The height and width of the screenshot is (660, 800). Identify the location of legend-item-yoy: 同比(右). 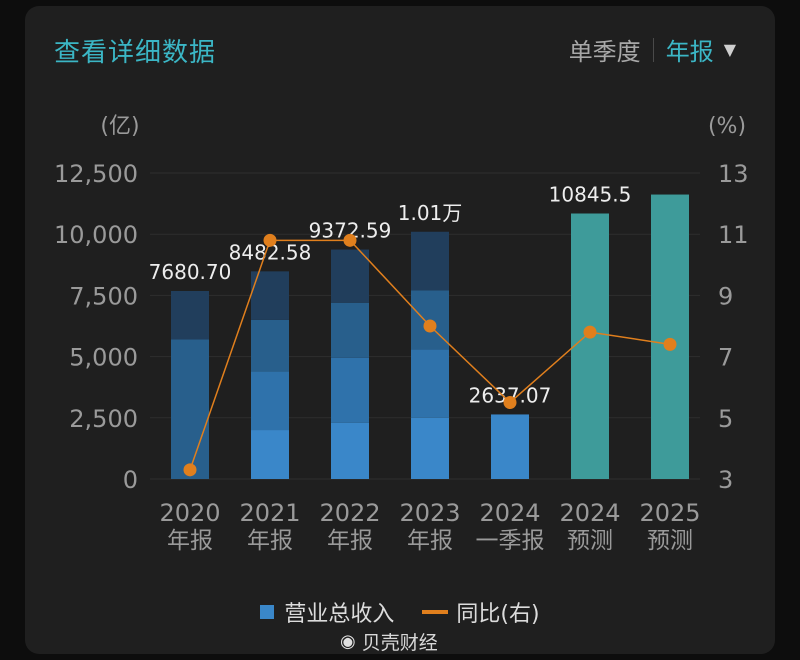
(481, 612).